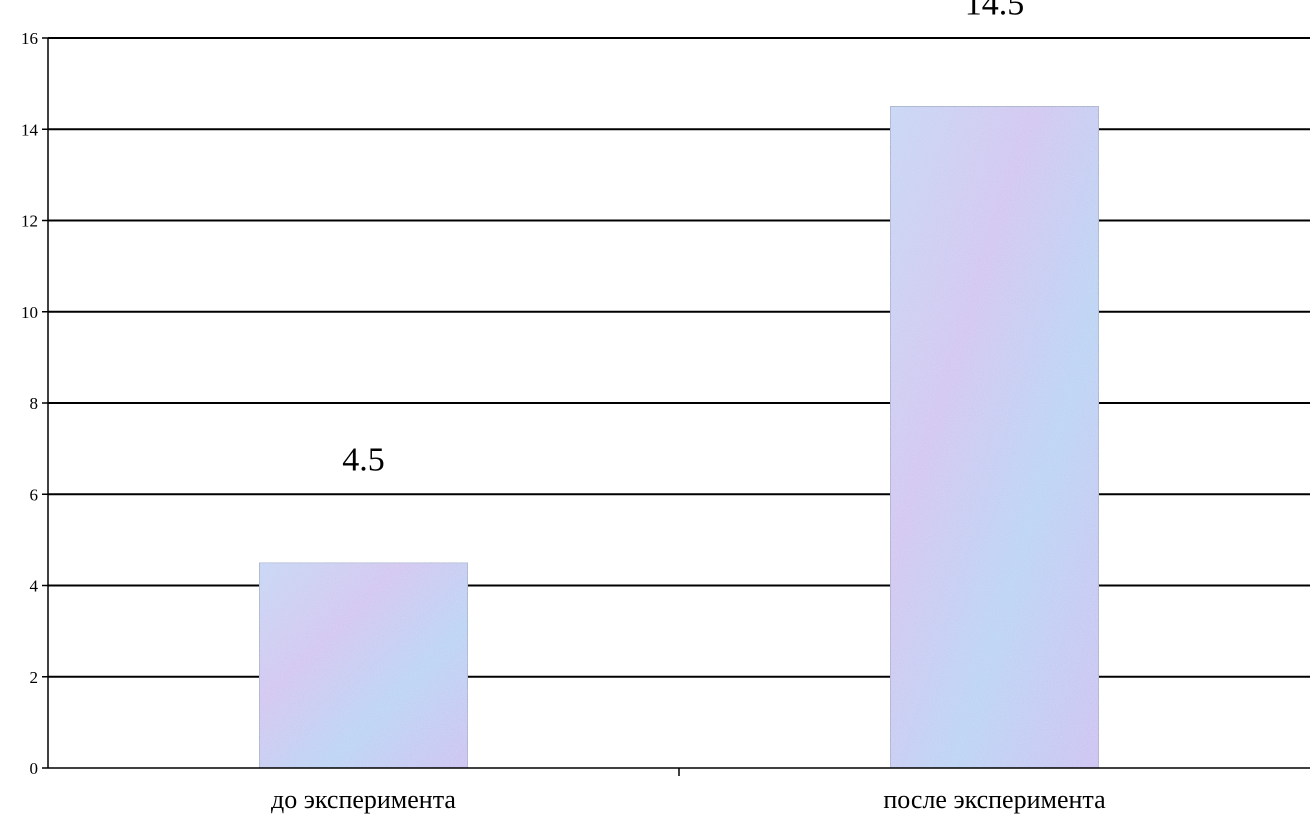  Describe the element at coordinates (29, 221) in the screenshot. I see `y-tick-label: 12` at that location.